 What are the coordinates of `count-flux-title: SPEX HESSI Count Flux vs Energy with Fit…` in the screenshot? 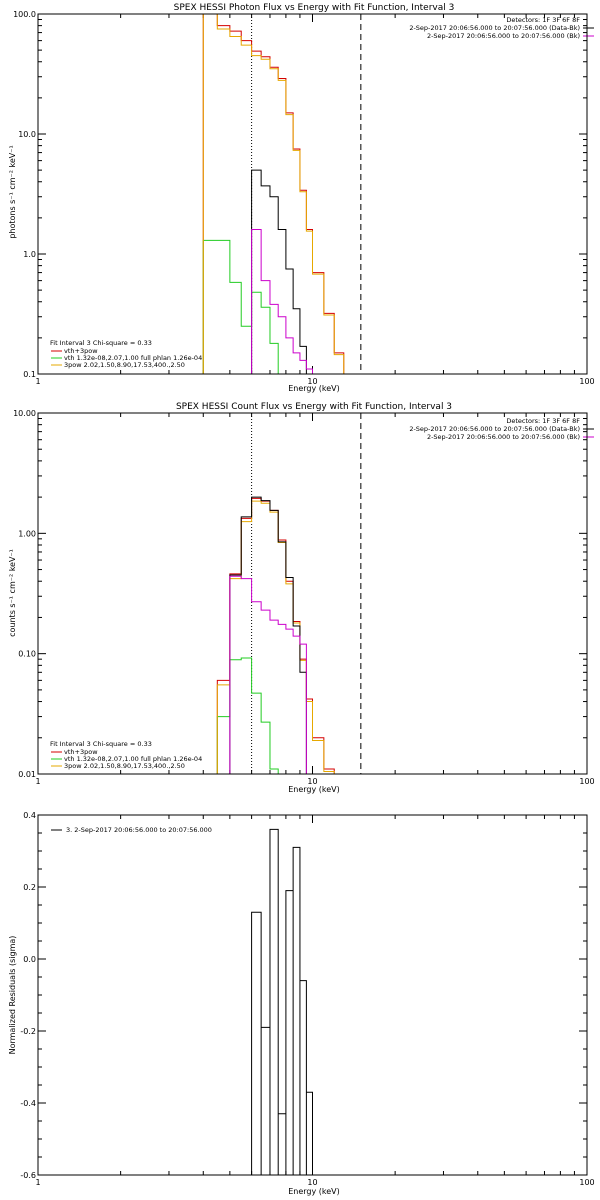 It's located at (314, 407).